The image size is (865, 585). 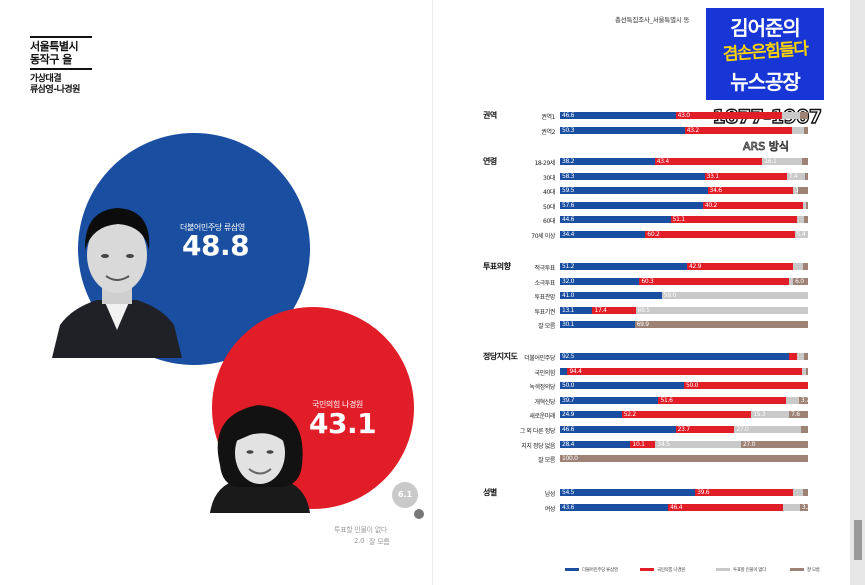 What do you see at coordinates (759, 415) in the screenshot?
I see `value-label: 15.3` at bounding box center [759, 415].